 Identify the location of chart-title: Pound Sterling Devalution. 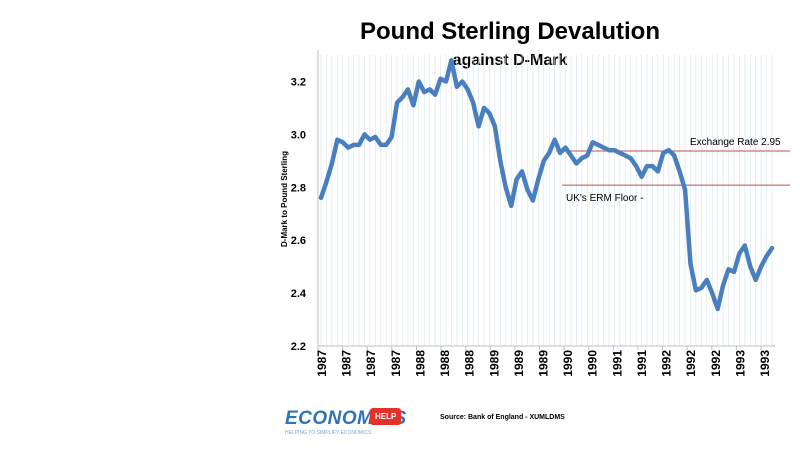
(509, 31).